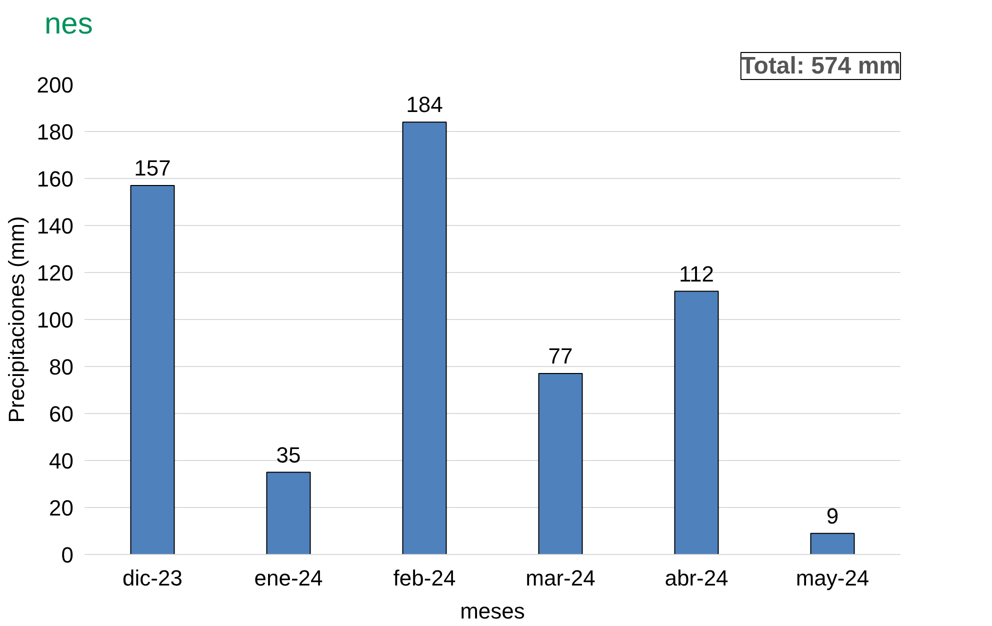  What do you see at coordinates (55, 273) in the screenshot?
I see `y-tick-label: 120` at bounding box center [55, 273].